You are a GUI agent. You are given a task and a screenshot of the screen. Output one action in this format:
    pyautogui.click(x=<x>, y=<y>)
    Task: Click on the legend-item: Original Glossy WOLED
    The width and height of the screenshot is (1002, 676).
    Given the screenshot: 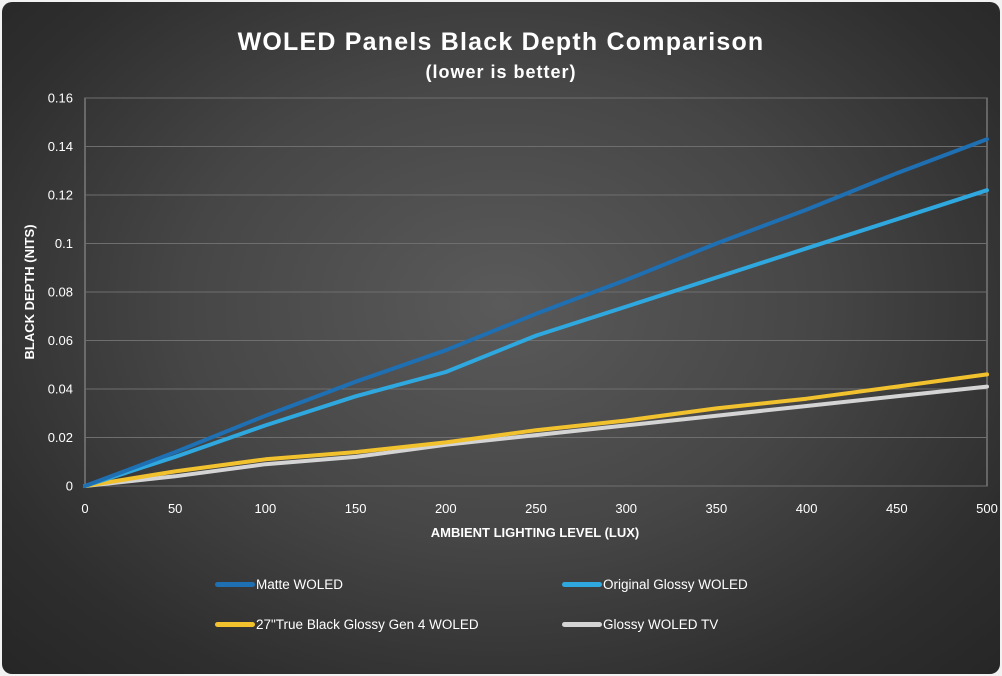 What is the action you would take?
    pyautogui.click(x=655, y=584)
    